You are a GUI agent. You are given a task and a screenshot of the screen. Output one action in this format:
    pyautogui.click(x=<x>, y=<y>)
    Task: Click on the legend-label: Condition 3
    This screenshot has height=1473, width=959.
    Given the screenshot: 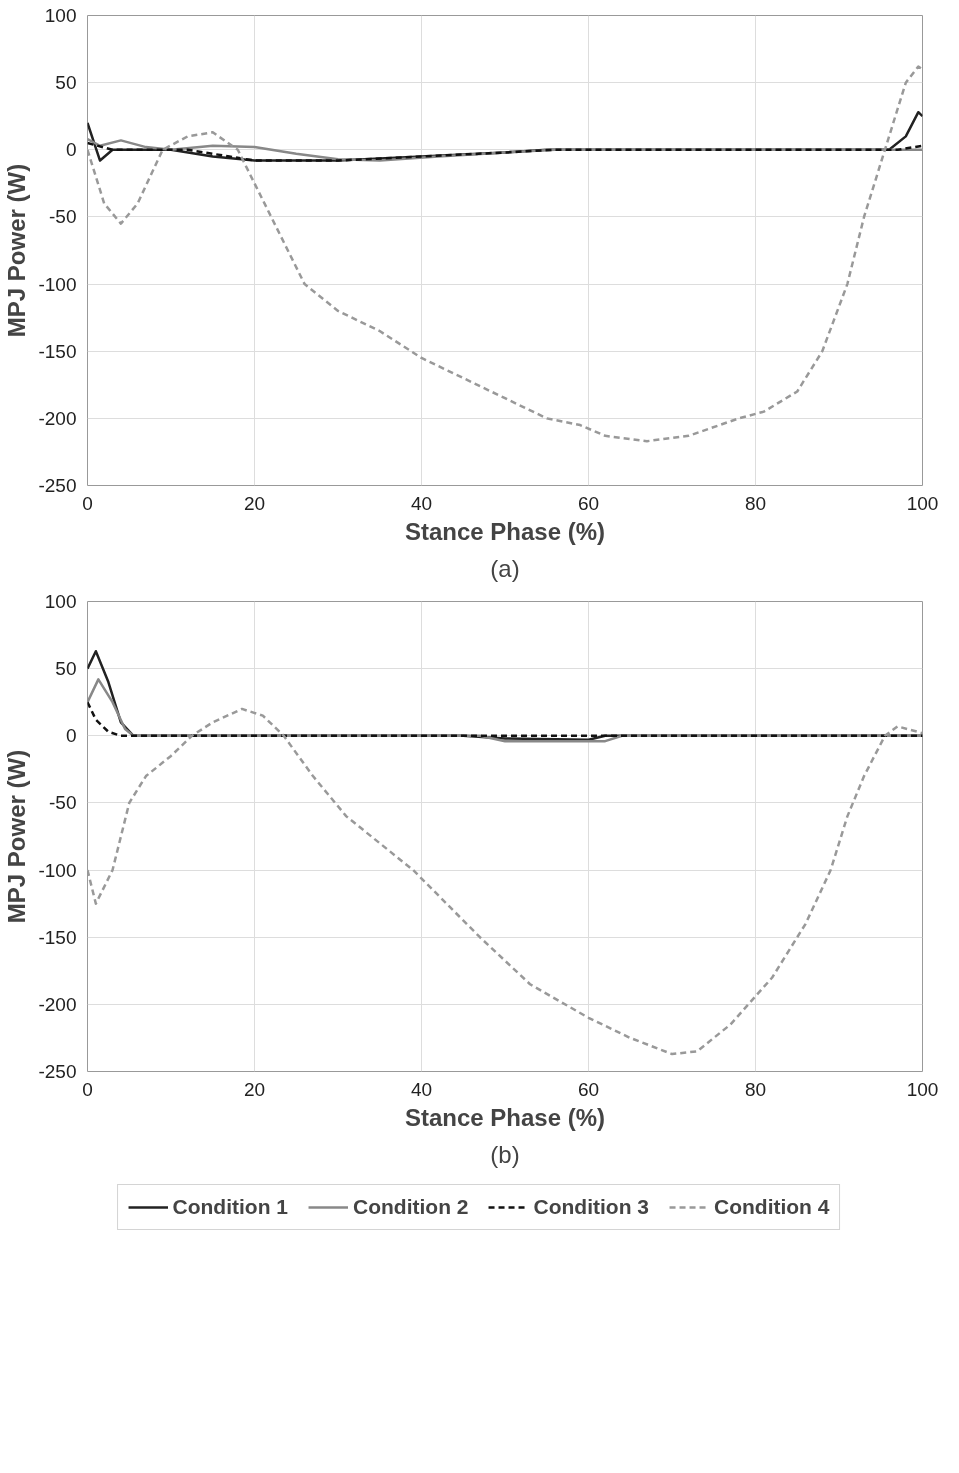 What is the action you would take?
    pyautogui.click(x=591, y=1207)
    